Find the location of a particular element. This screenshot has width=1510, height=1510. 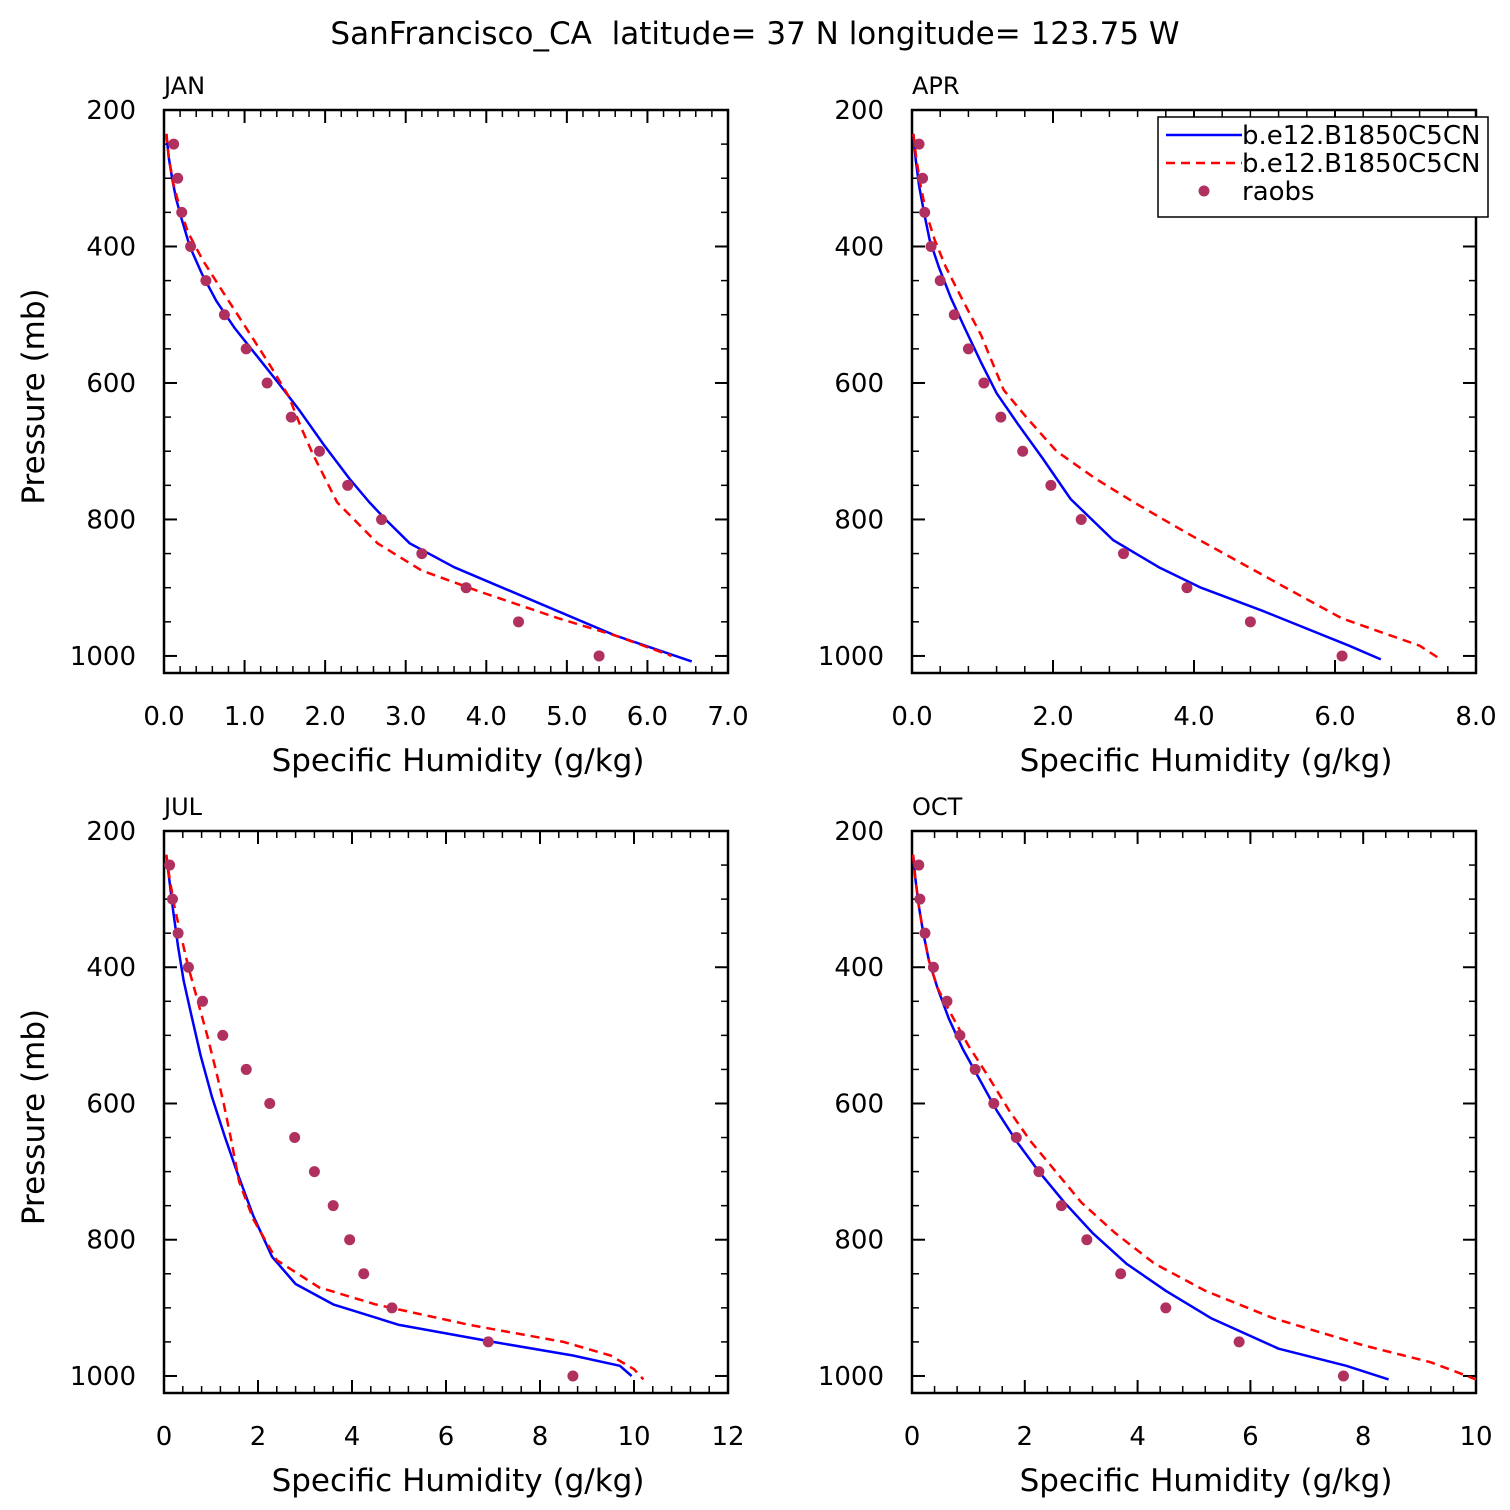

x-tick-label: 3.0 is located at coordinates (405, 717).